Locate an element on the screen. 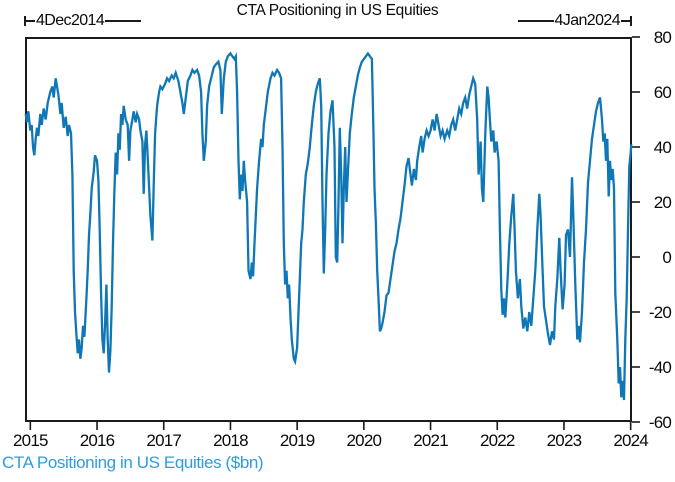 The height and width of the screenshot is (482, 675). x-tick-label-2016: 2016 is located at coordinates (97, 440).